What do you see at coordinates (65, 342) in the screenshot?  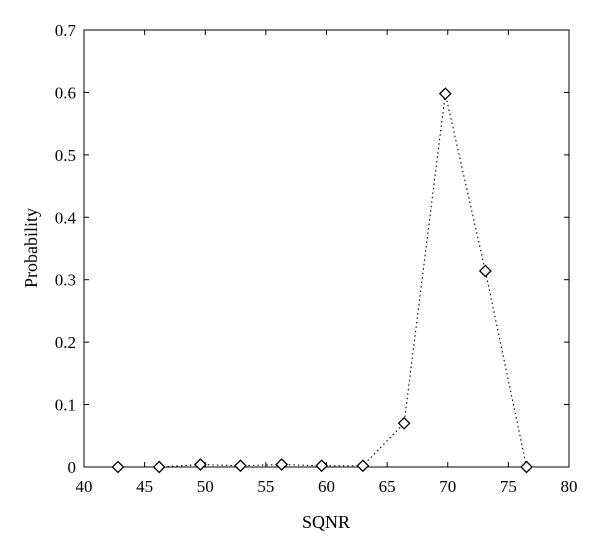 I see `y-tick-label: 0.2` at bounding box center [65, 342].